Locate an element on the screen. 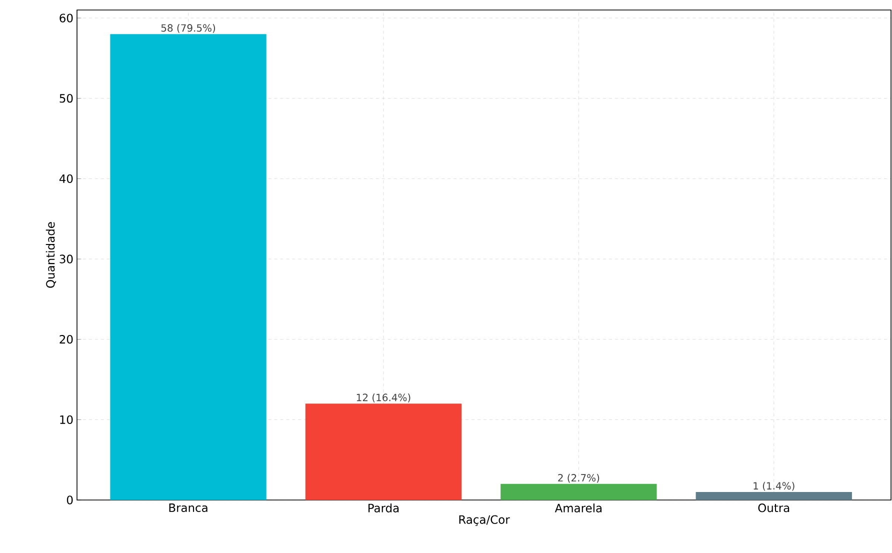 The width and height of the screenshot is (892, 553). x-tick-label: Outra is located at coordinates (774, 508).